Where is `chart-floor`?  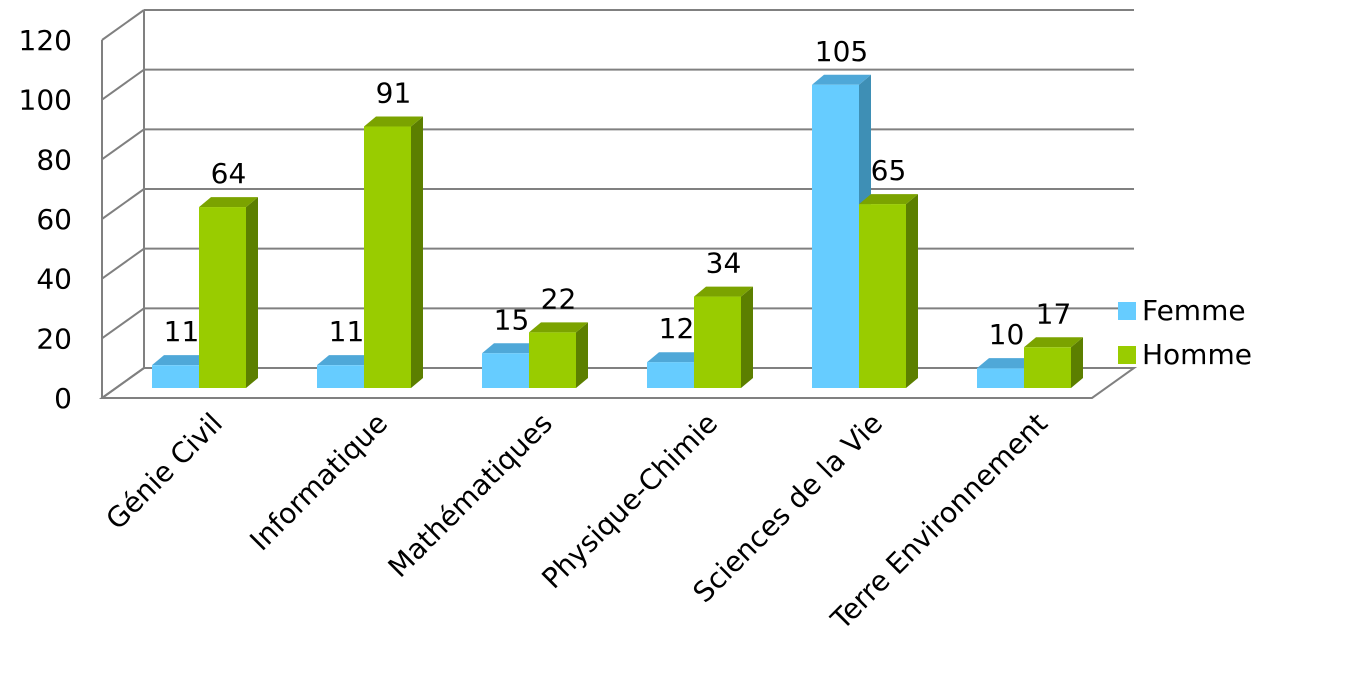
chart-floor is located at coordinates (618, 383).